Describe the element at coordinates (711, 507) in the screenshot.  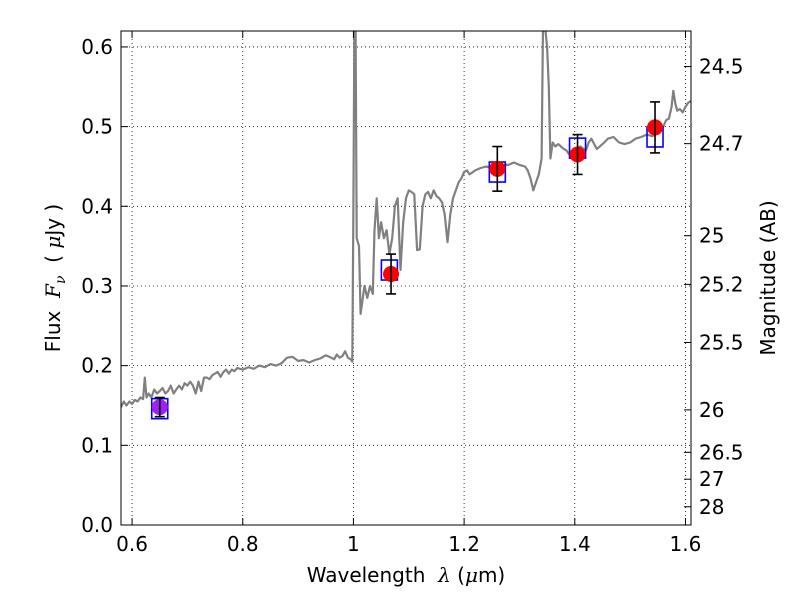
I see `y2-tick-label: 28` at that location.